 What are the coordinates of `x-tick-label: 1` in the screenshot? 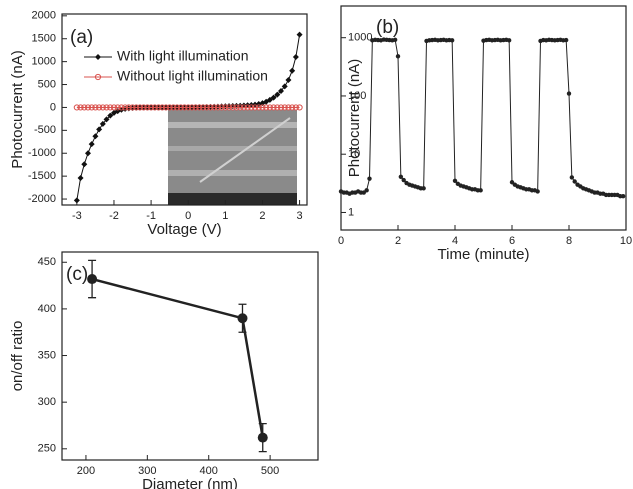 It's located at (225, 216).